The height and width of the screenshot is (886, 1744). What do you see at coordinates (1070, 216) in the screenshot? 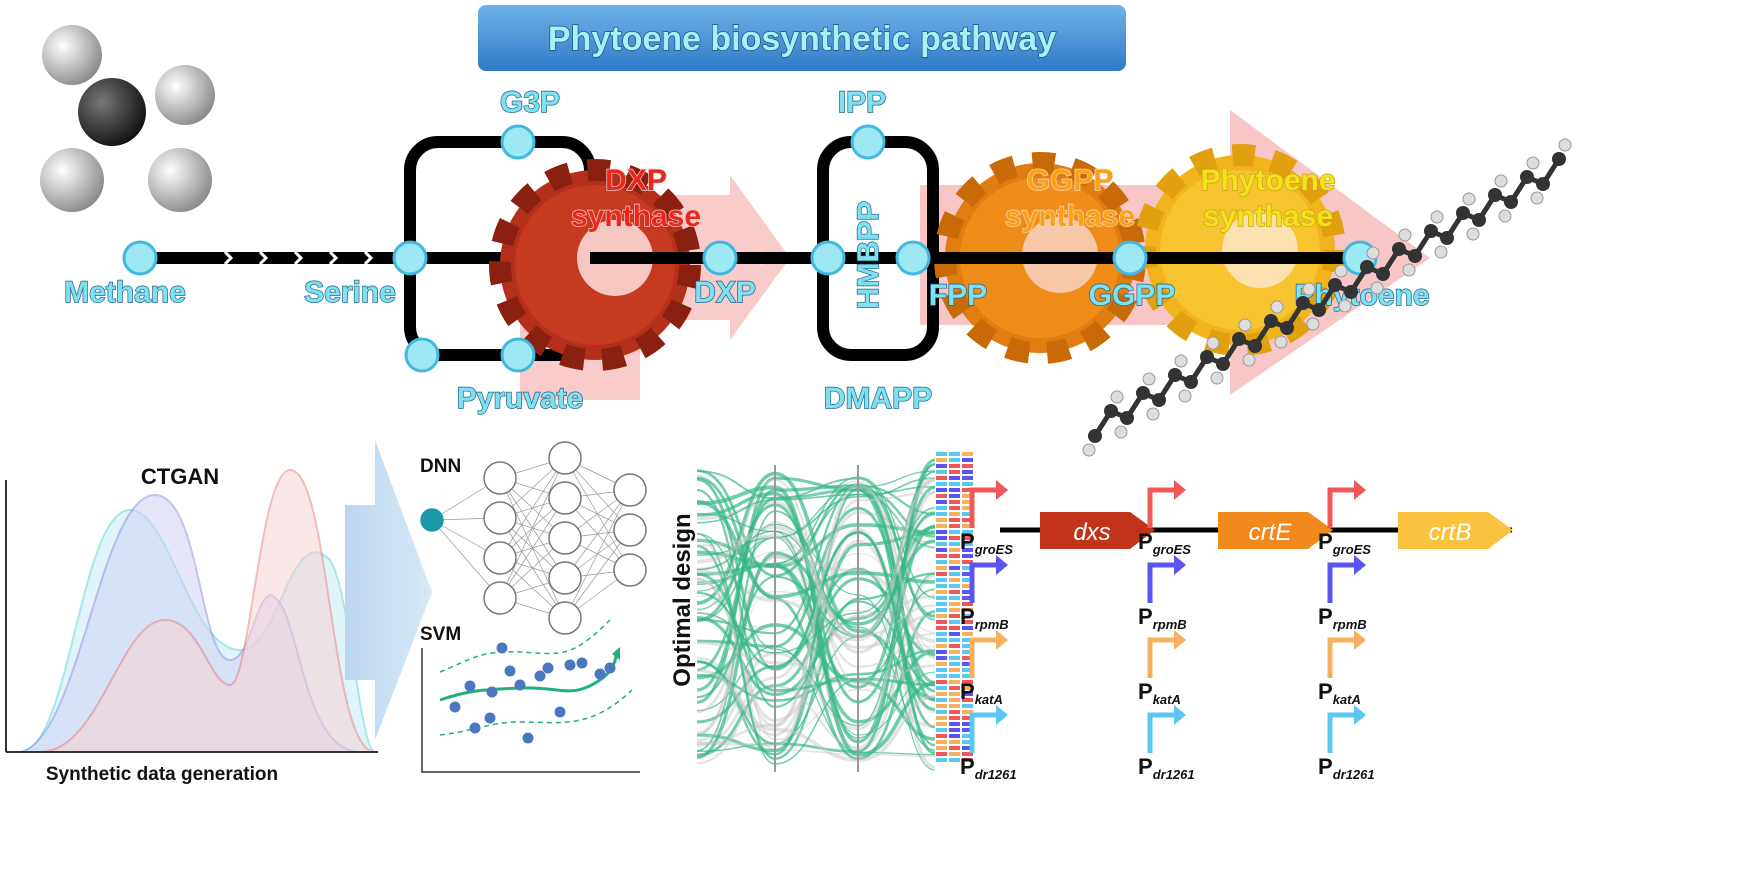
I see `svg-text: synthase` at bounding box center [1070, 216].